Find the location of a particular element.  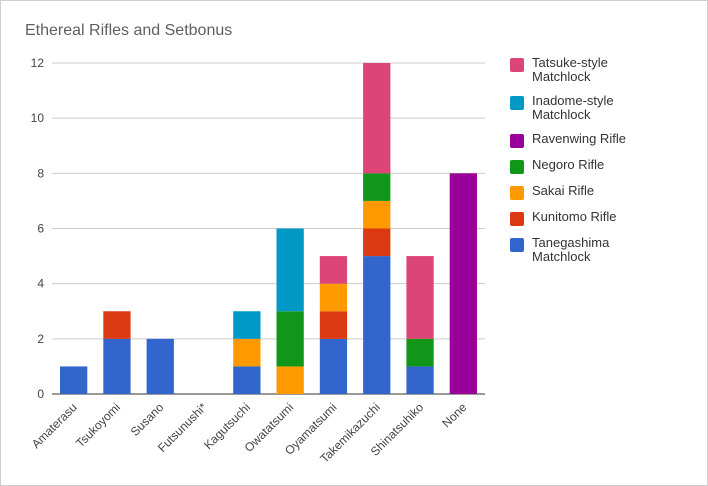

y-tick-label: 10 is located at coordinates (38, 118).